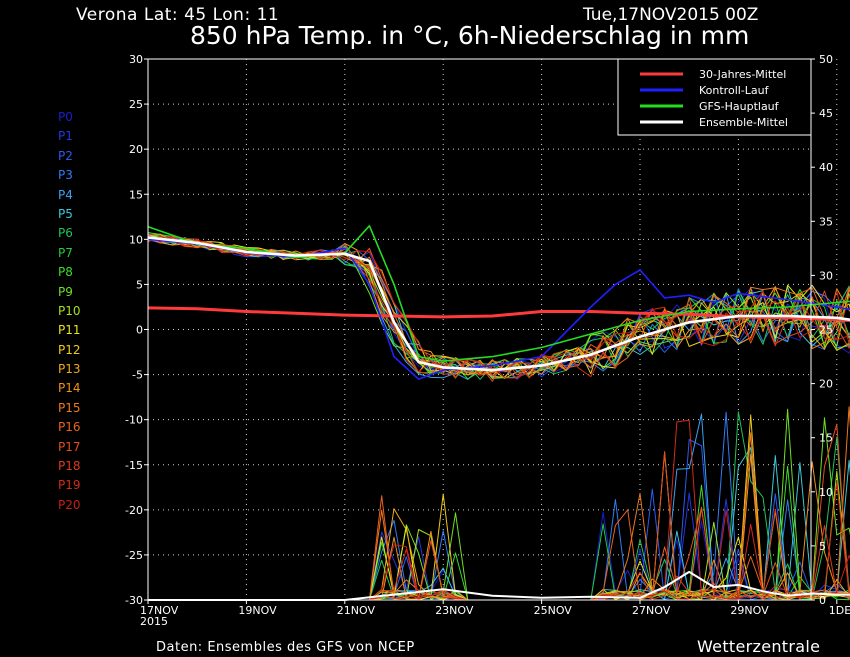 This screenshot has width=850, height=657. I want to click on member-label: P15, so click(69, 407).